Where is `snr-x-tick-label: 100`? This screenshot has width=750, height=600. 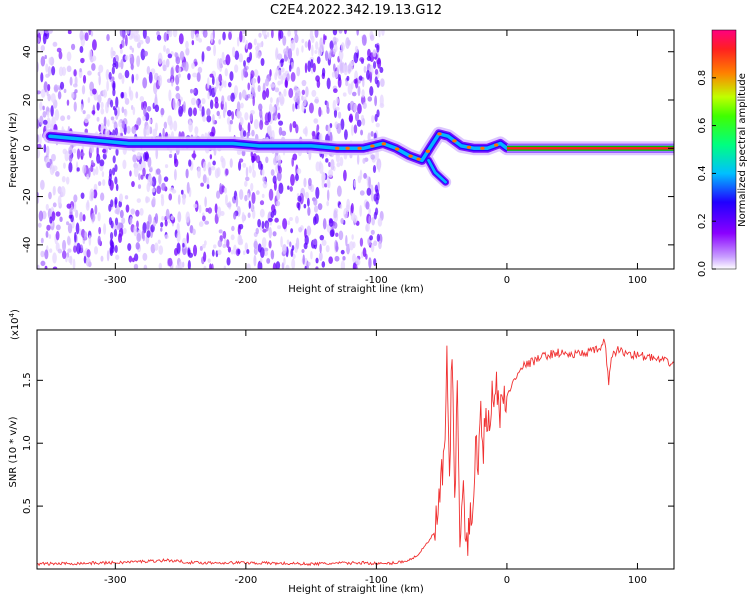 snr-x-tick-label: 100 is located at coordinates (637, 580).